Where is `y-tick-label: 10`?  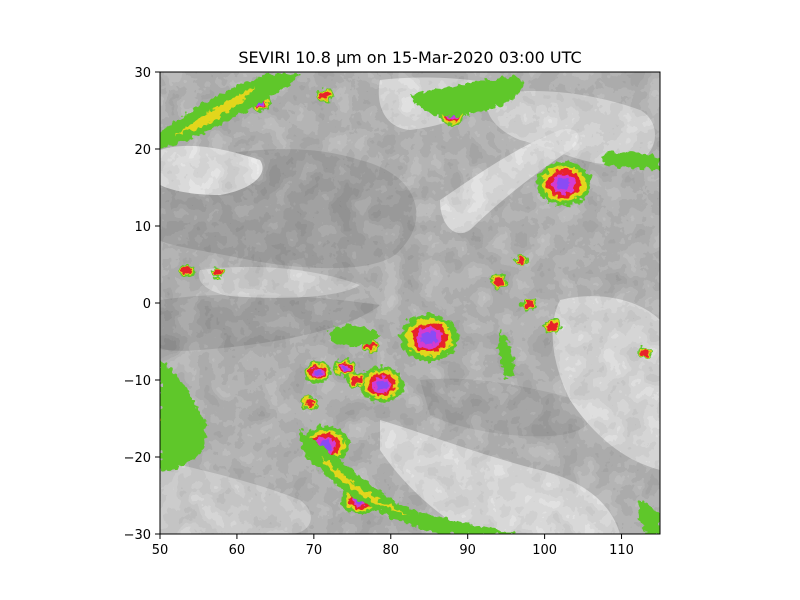
y-tick-label: 10 is located at coordinates (142, 227).